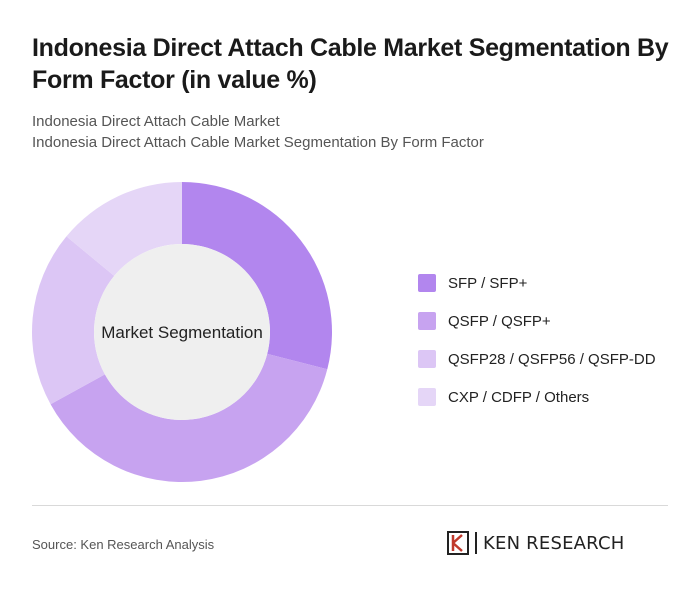 The image size is (700, 591). I want to click on source-note: Source: Ken Research Analysis, so click(123, 544).